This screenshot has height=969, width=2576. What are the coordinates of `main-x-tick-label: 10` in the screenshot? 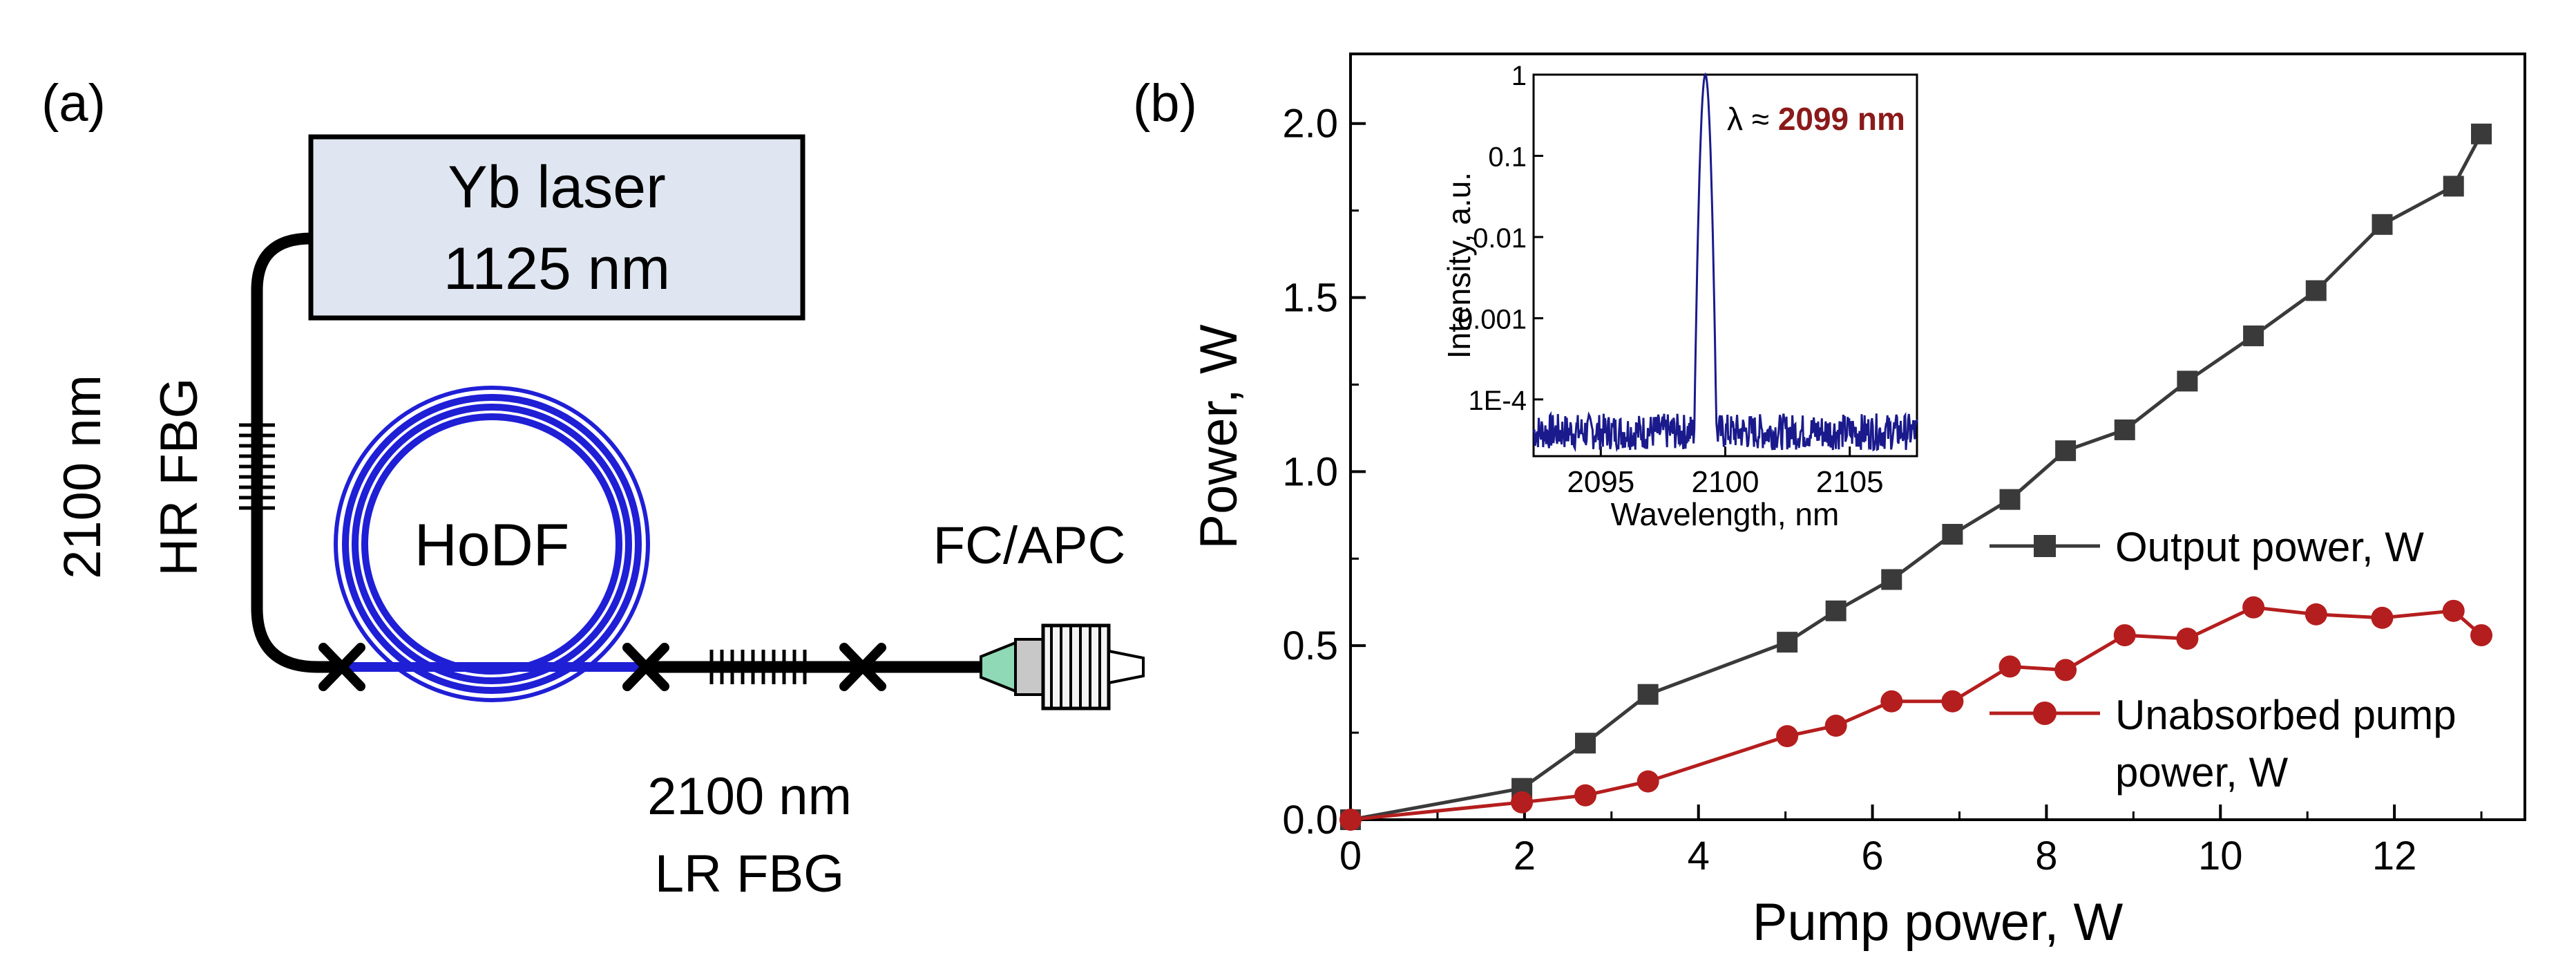 It's located at (2220, 856).